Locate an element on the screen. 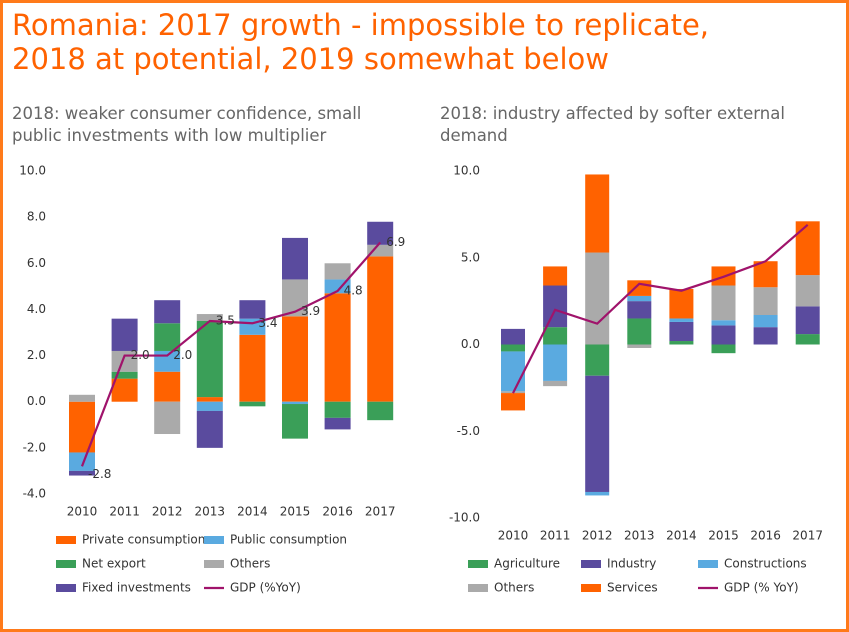 The width and height of the screenshot is (849, 632). data-label: 4.8 is located at coordinates (353, 290).